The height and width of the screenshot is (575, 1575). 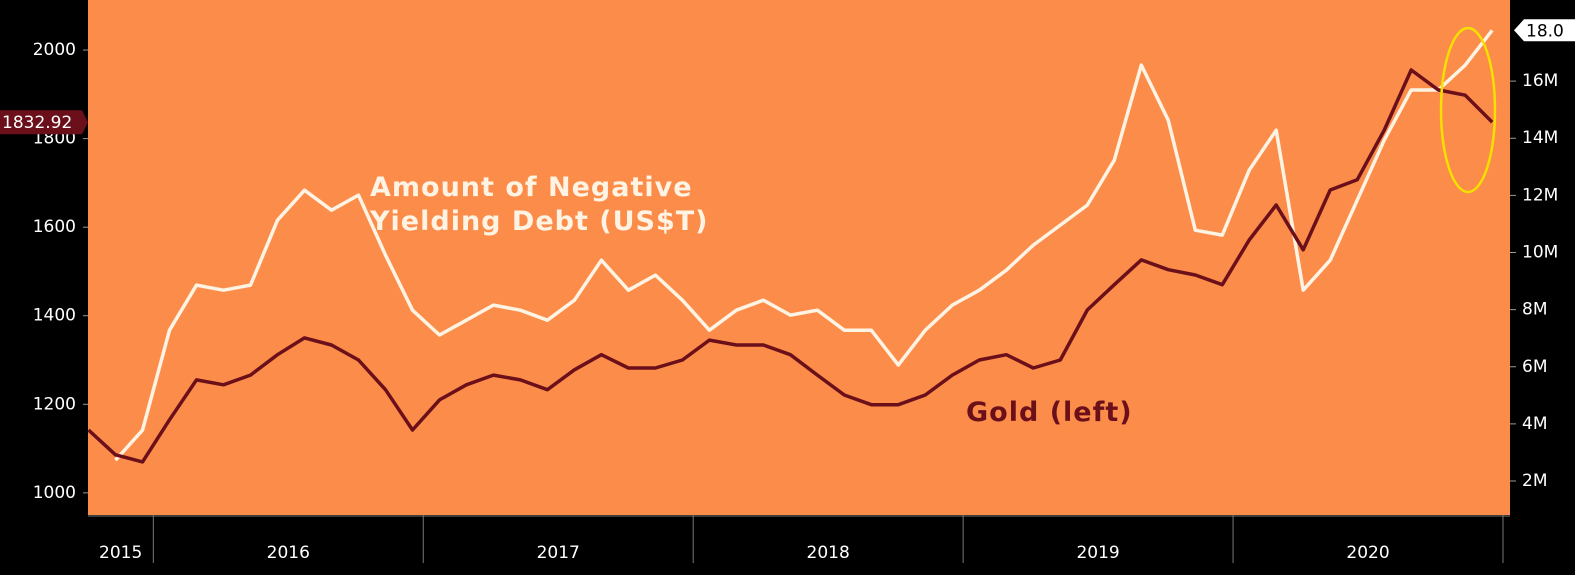 What do you see at coordinates (1367, 553) in the screenshot?
I see `x-tick-label: 2020` at bounding box center [1367, 553].